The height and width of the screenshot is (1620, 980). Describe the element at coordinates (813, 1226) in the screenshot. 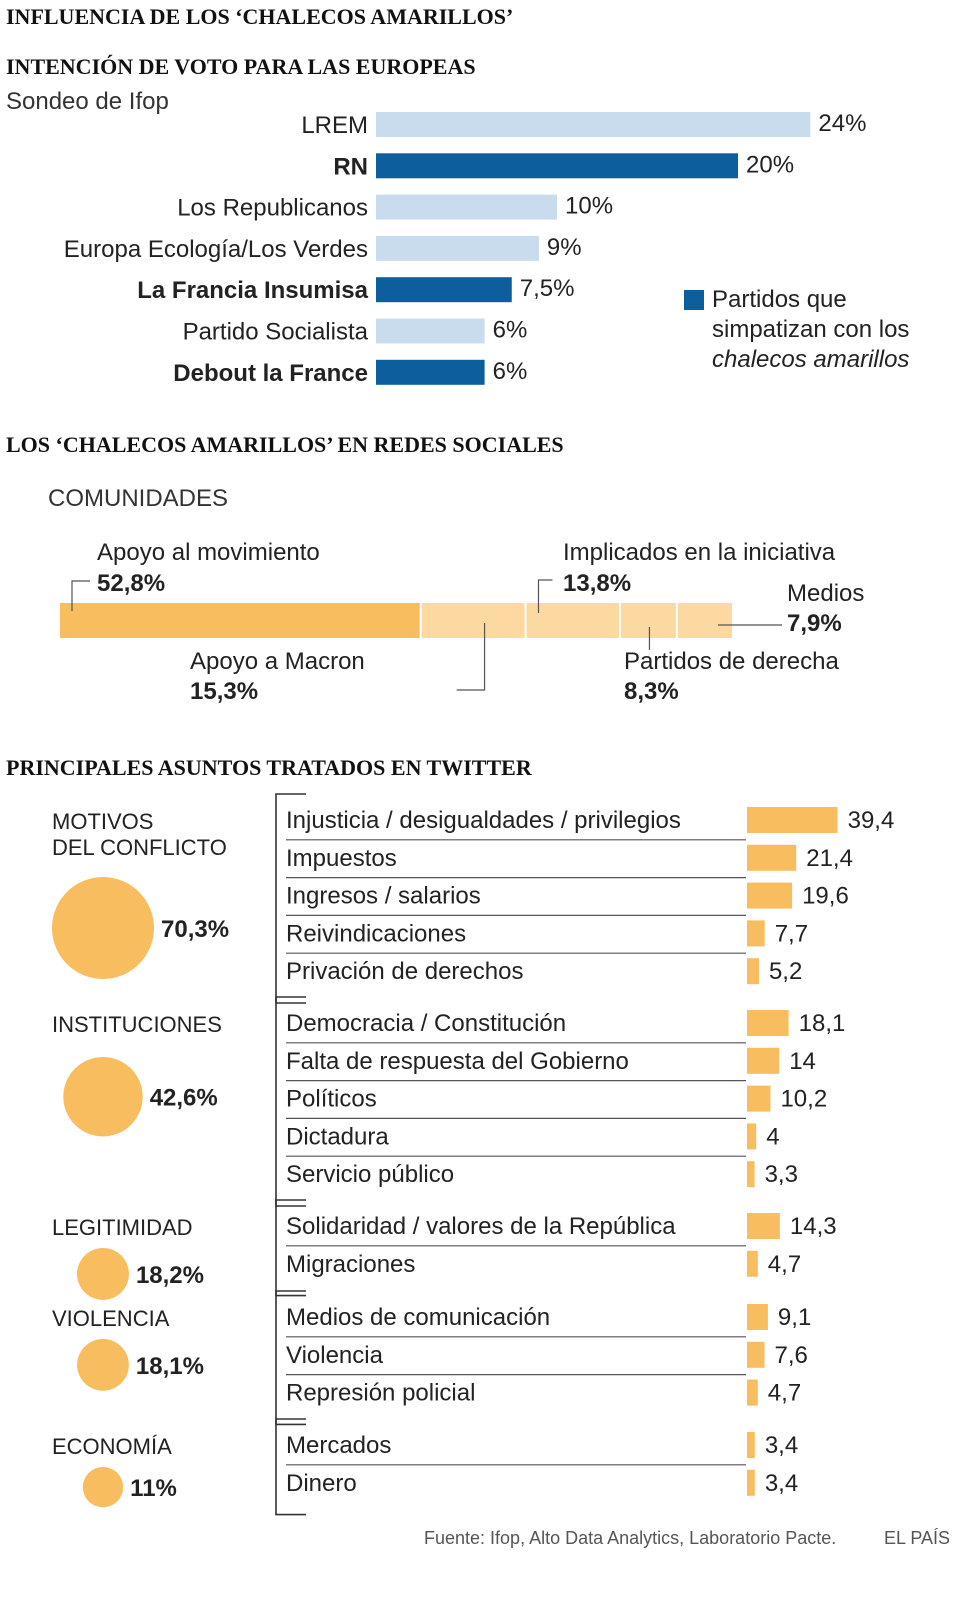

I see `topic-value-label: 14,3` at that location.